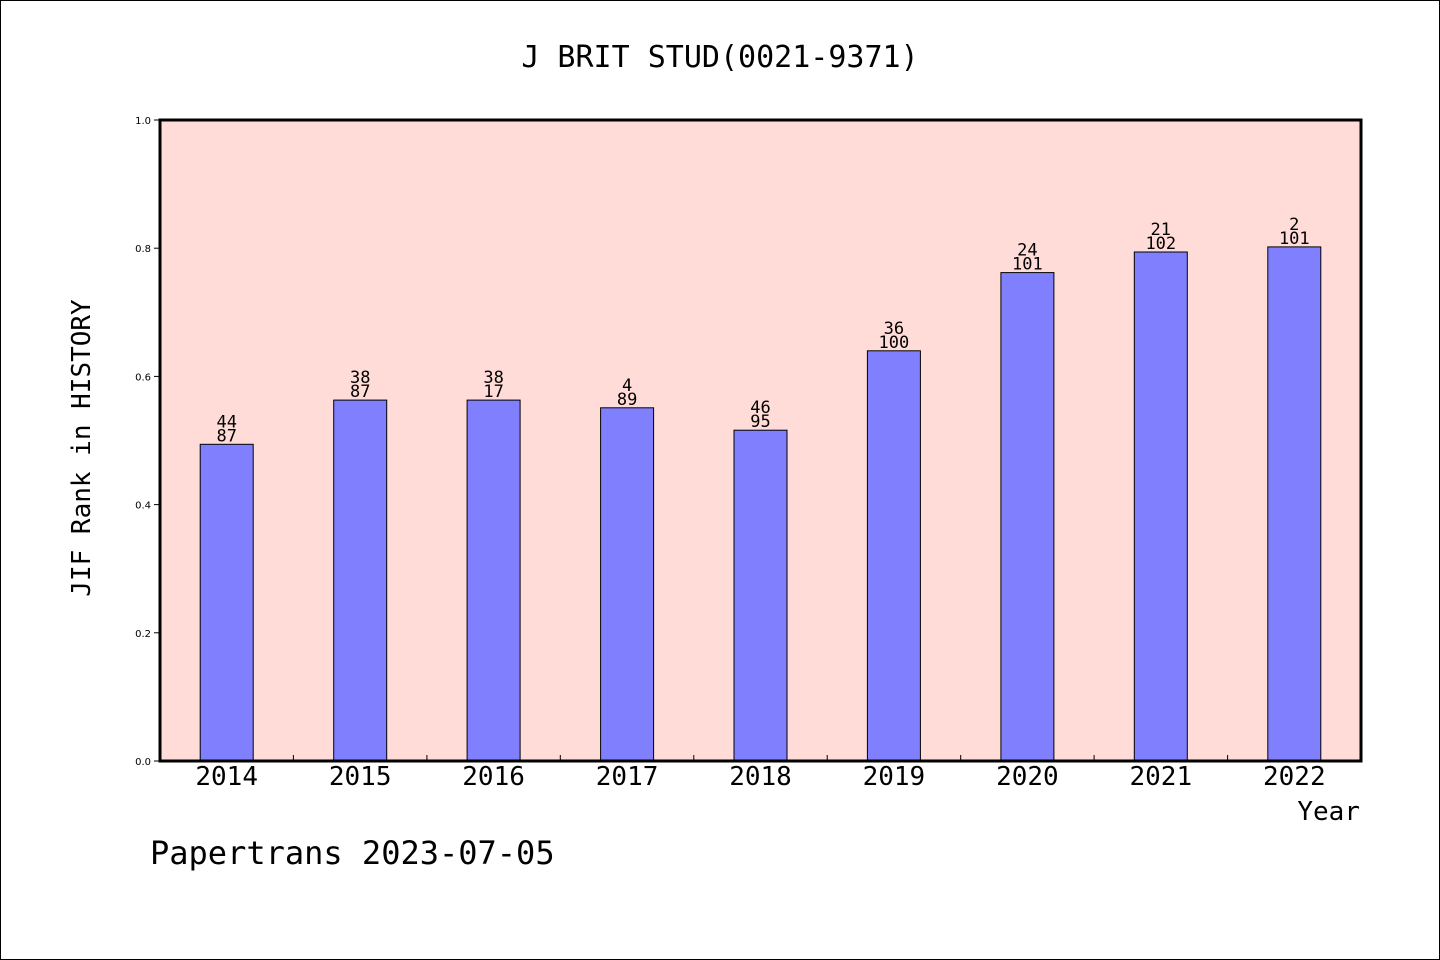 Image resolution: width=1440 pixels, height=960 pixels. Describe the element at coordinates (1027, 517) in the screenshot. I see `bar-2020` at that location.